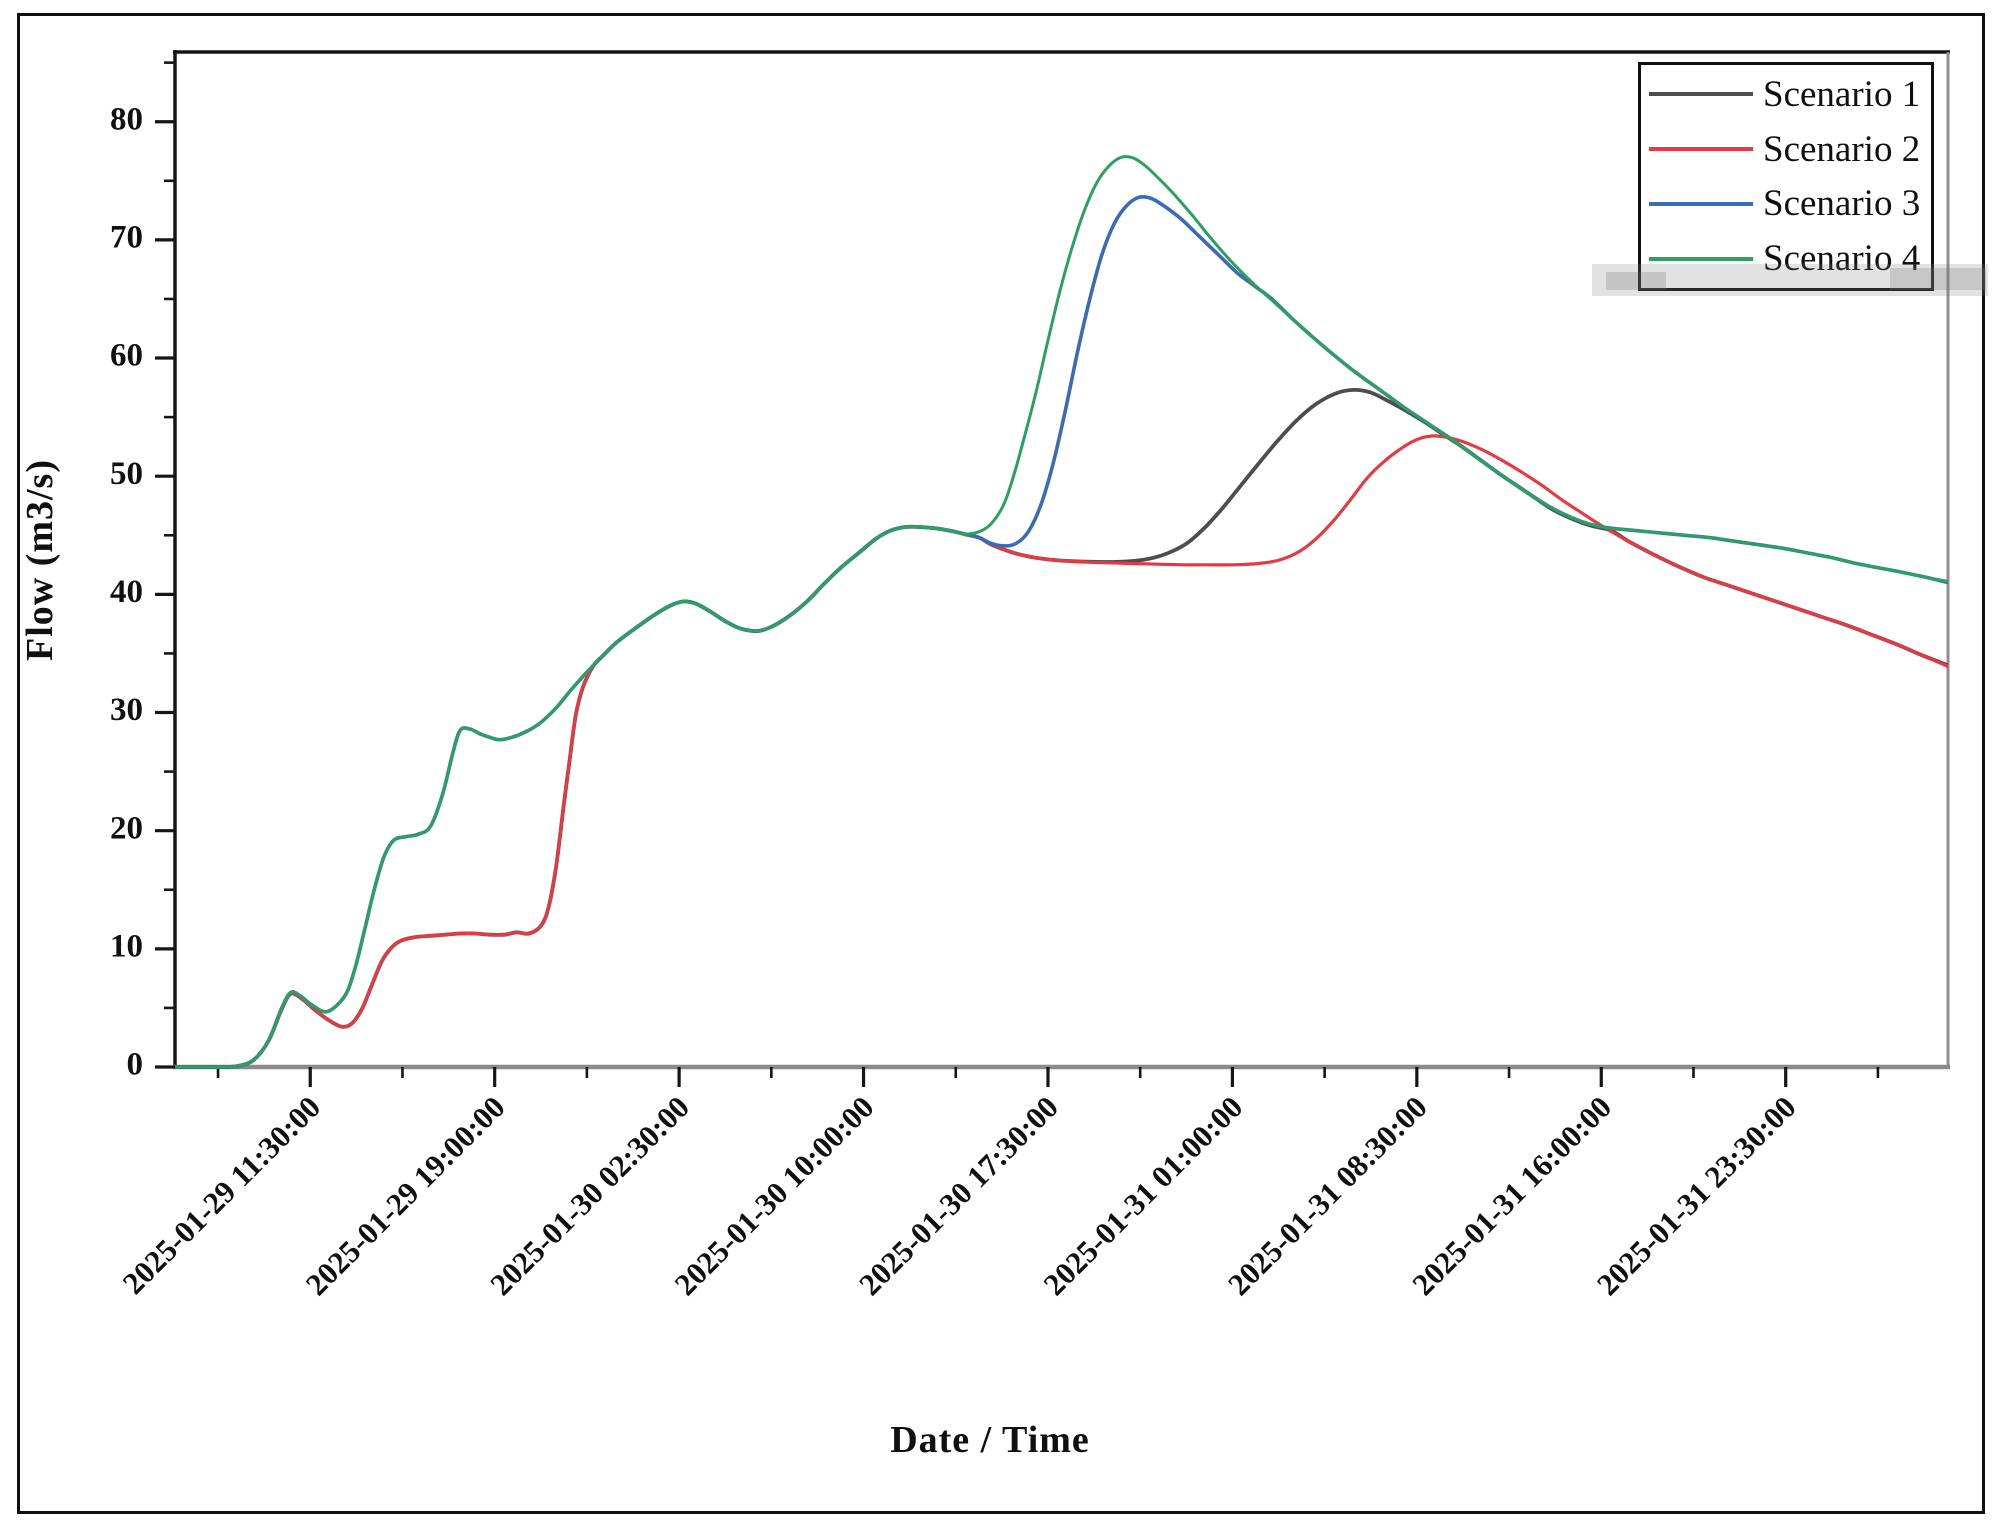 The image size is (2016, 1532). What do you see at coordinates (126, 946) in the screenshot?
I see `y-tick-label: 10` at bounding box center [126, 946].